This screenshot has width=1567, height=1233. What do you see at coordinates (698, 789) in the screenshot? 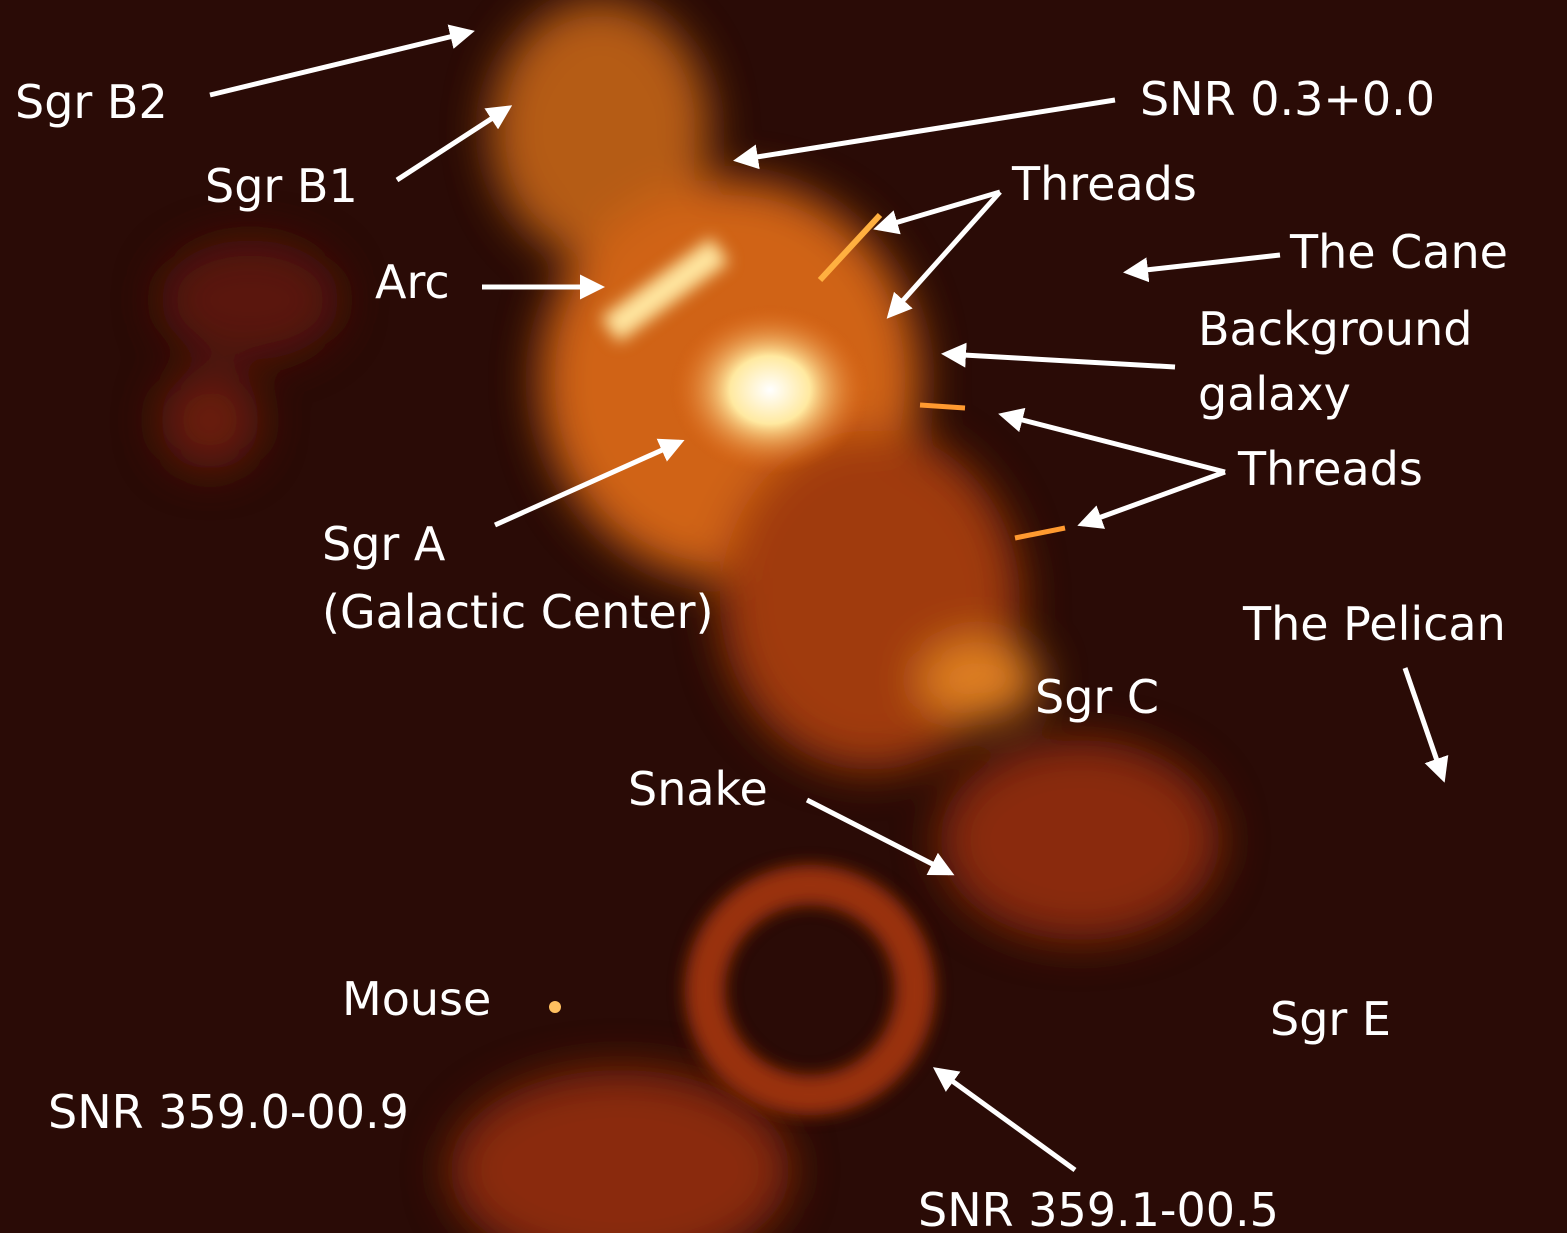
I see `label: Snake` at bounding box center [698, 789].